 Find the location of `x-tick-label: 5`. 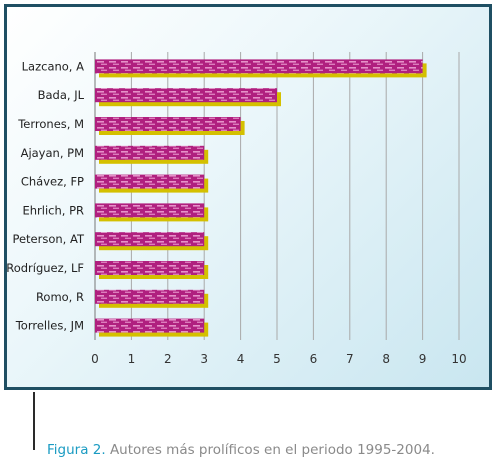

x-tick-label: 5 is located at coordinates (277, 359).